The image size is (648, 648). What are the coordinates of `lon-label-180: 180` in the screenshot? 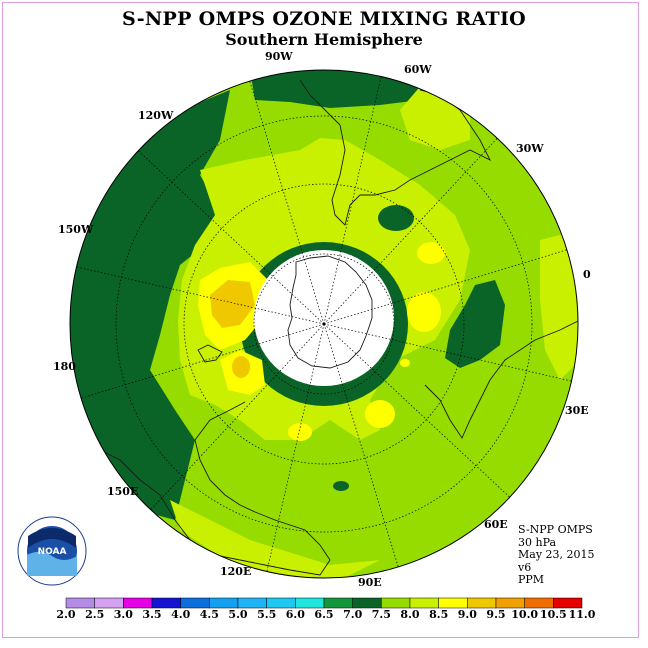 It's located at (64, 366).